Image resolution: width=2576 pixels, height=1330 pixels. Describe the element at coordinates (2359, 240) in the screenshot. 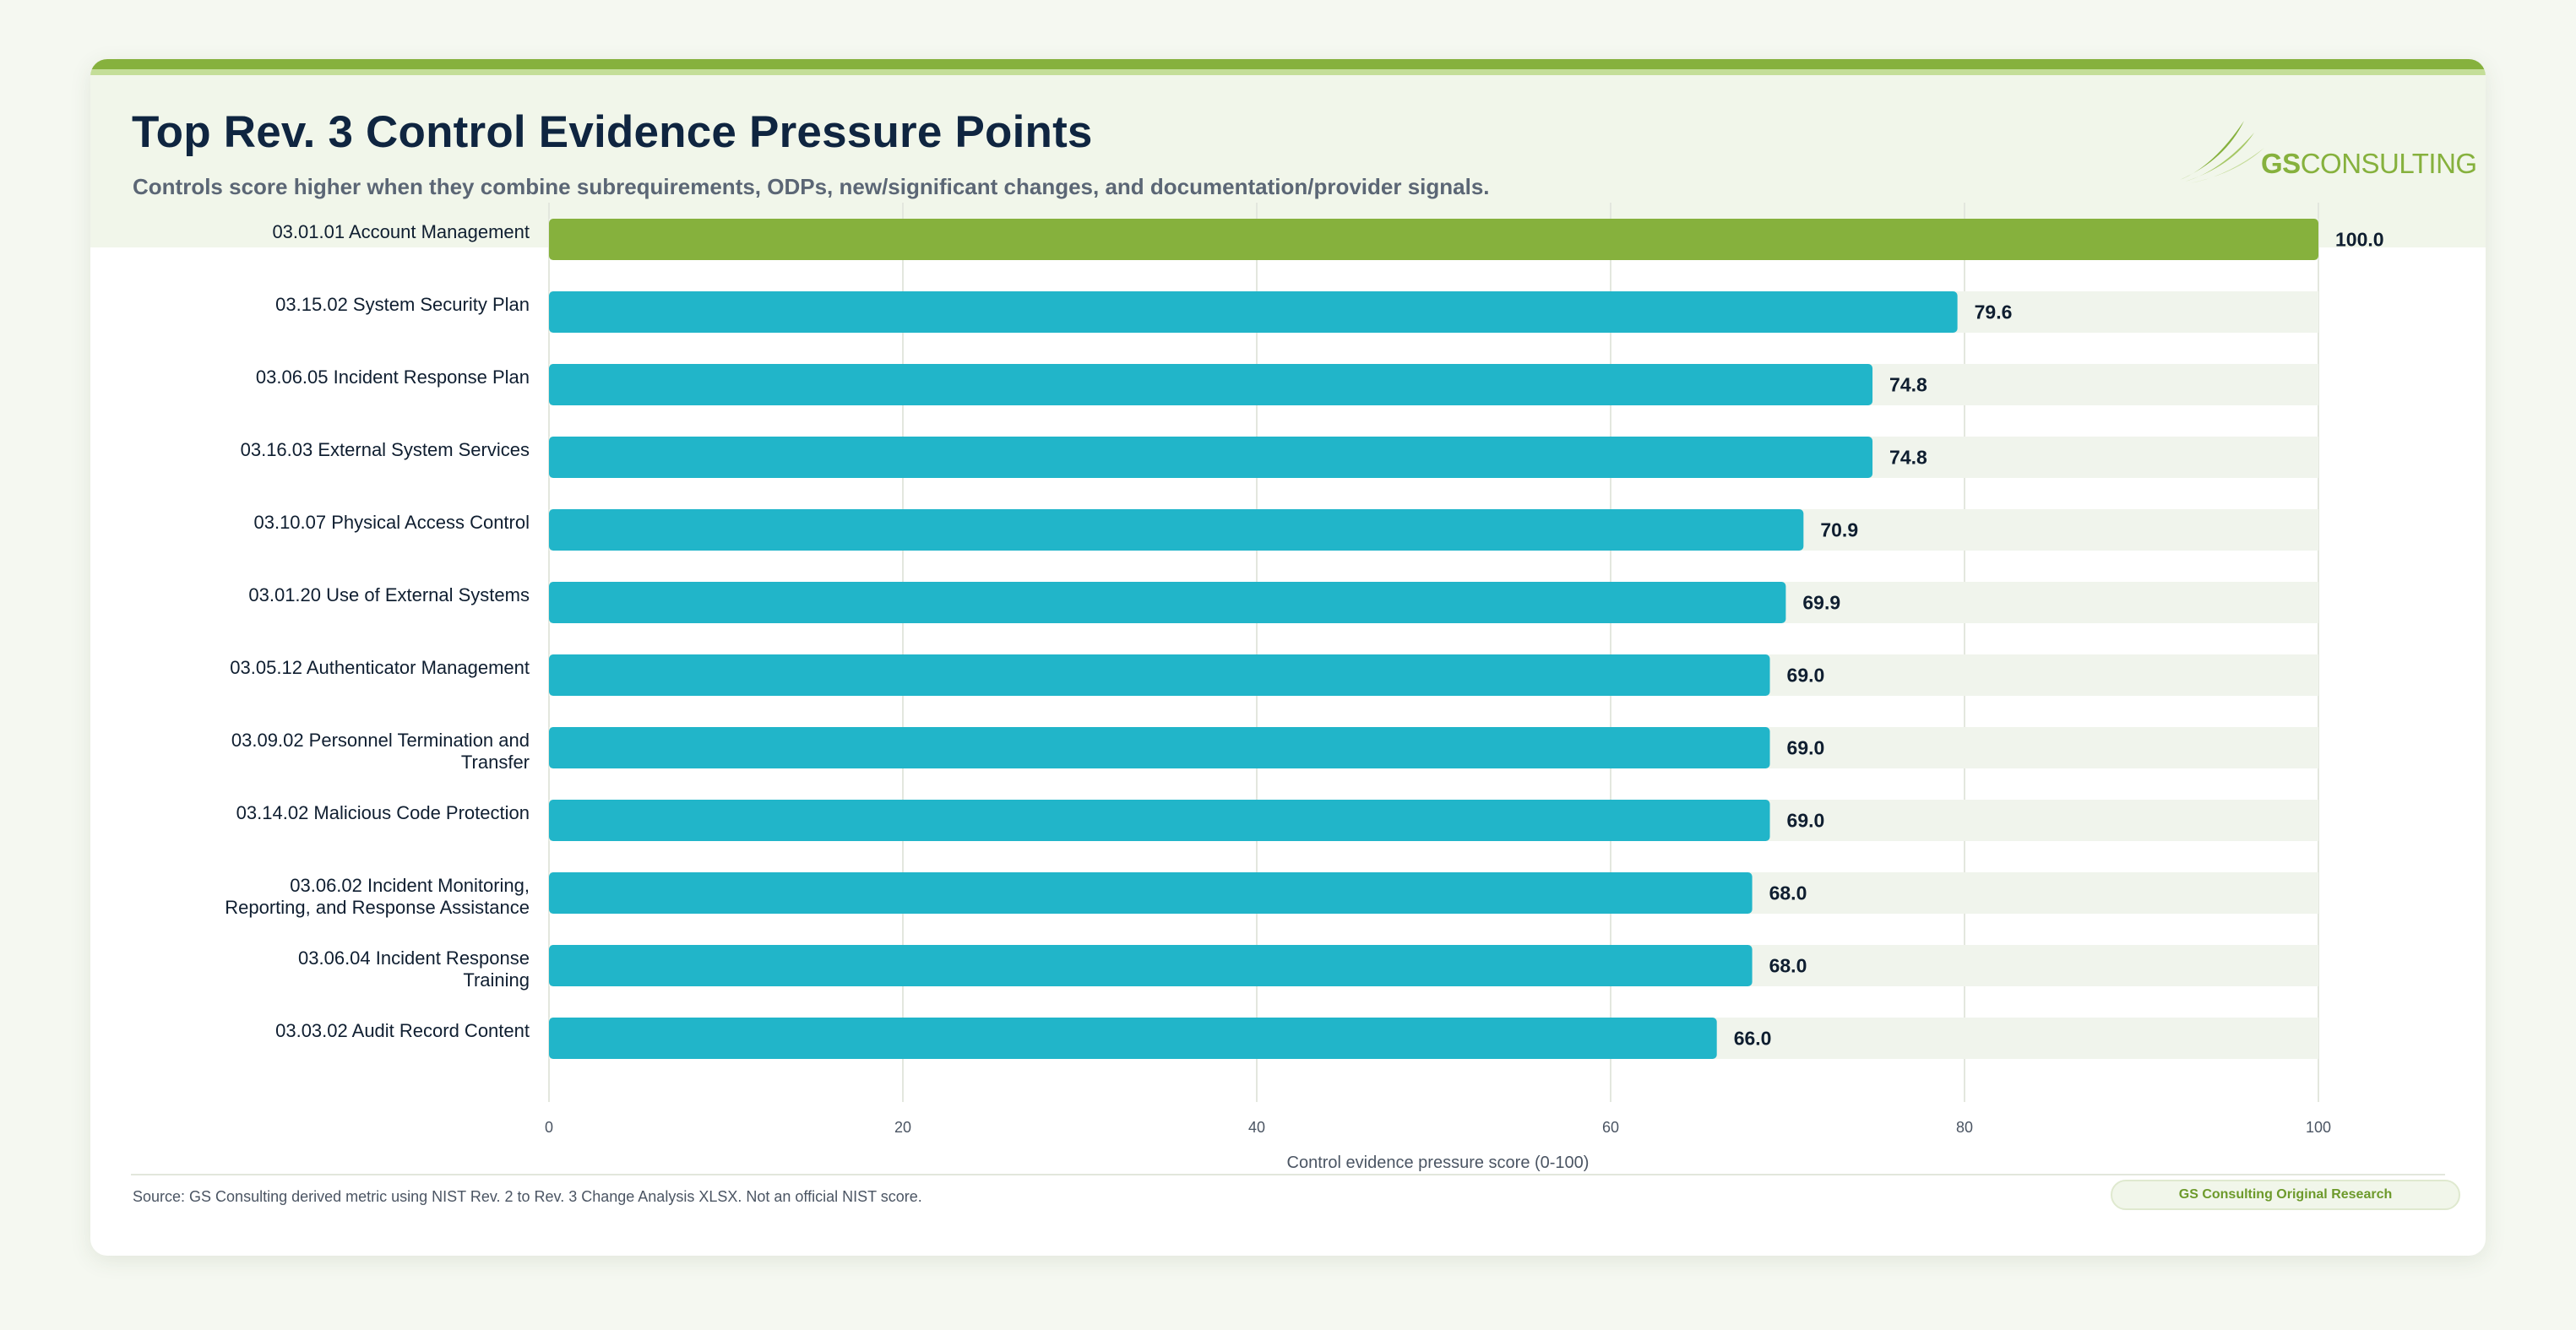

I see `data-label: 100.0` at that location.